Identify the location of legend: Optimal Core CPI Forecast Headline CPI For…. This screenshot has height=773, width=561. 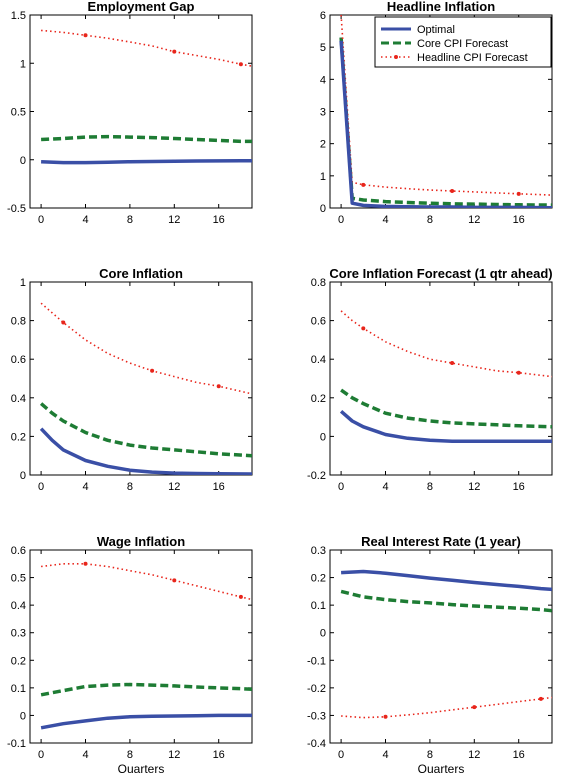
(463, 42).